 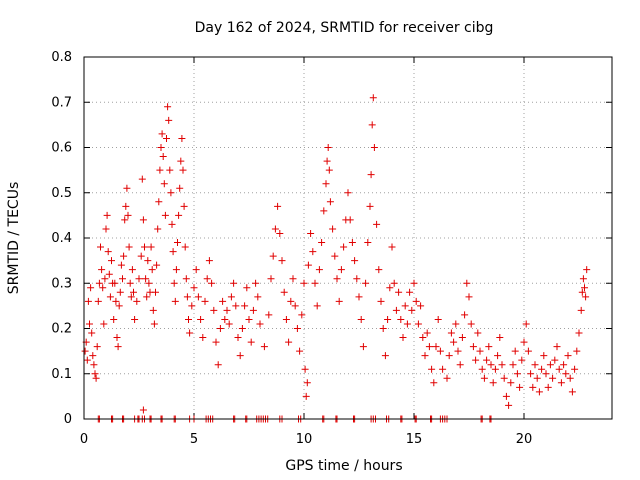 I want to click on y-tick-label: 0.4, so click(x=61, y=238).